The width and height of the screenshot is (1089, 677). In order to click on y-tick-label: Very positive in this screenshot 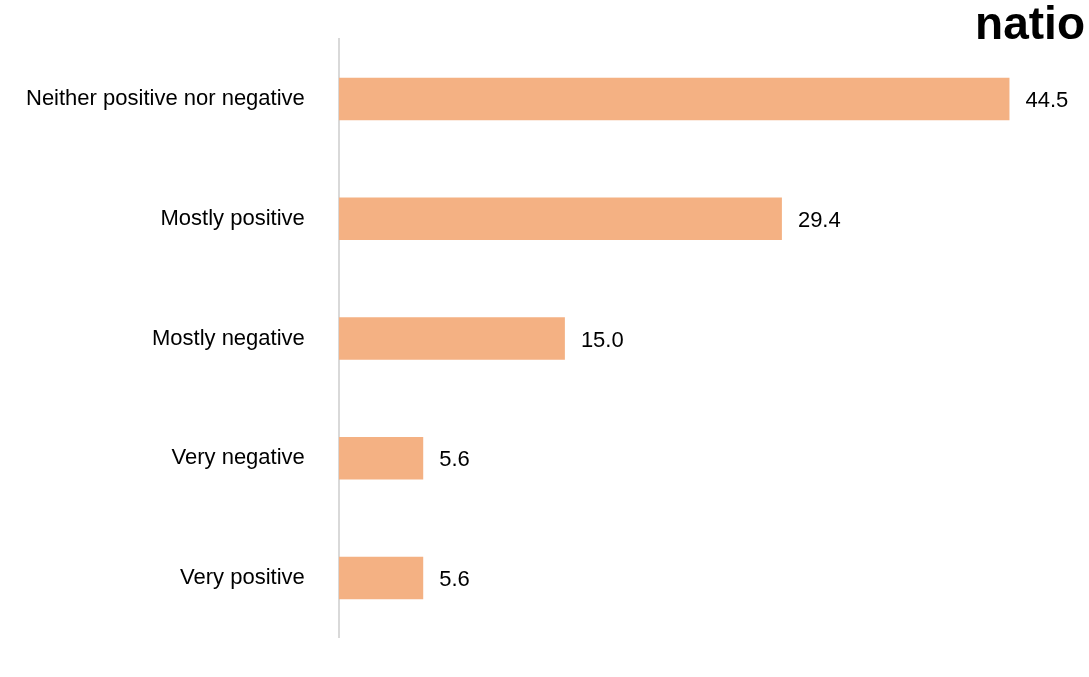, I will do `click(242, 576)`.